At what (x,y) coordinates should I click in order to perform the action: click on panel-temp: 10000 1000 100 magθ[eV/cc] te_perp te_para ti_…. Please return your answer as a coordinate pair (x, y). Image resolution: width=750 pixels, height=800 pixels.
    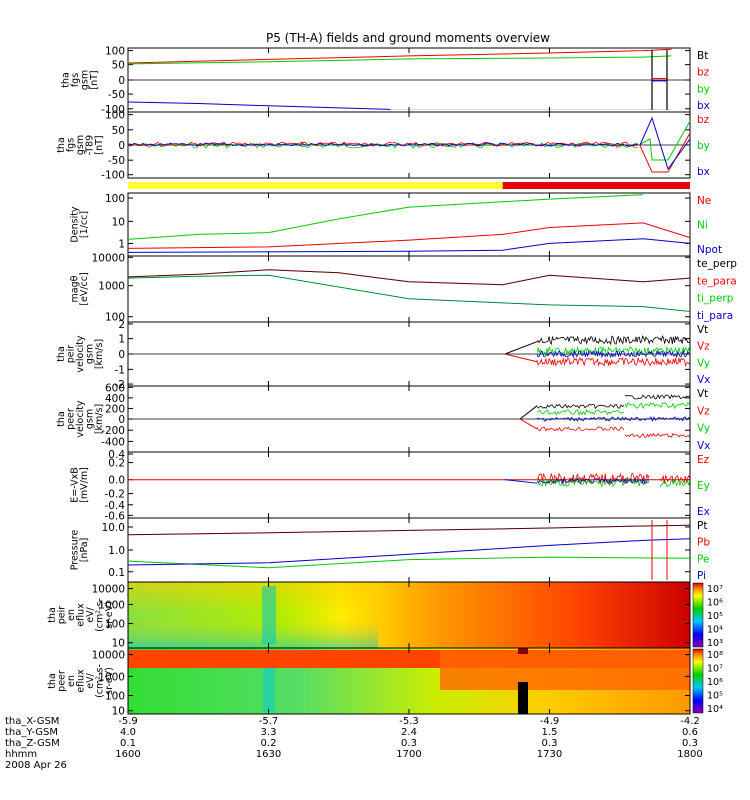
    Looking at the image, I should click on (404, 287).